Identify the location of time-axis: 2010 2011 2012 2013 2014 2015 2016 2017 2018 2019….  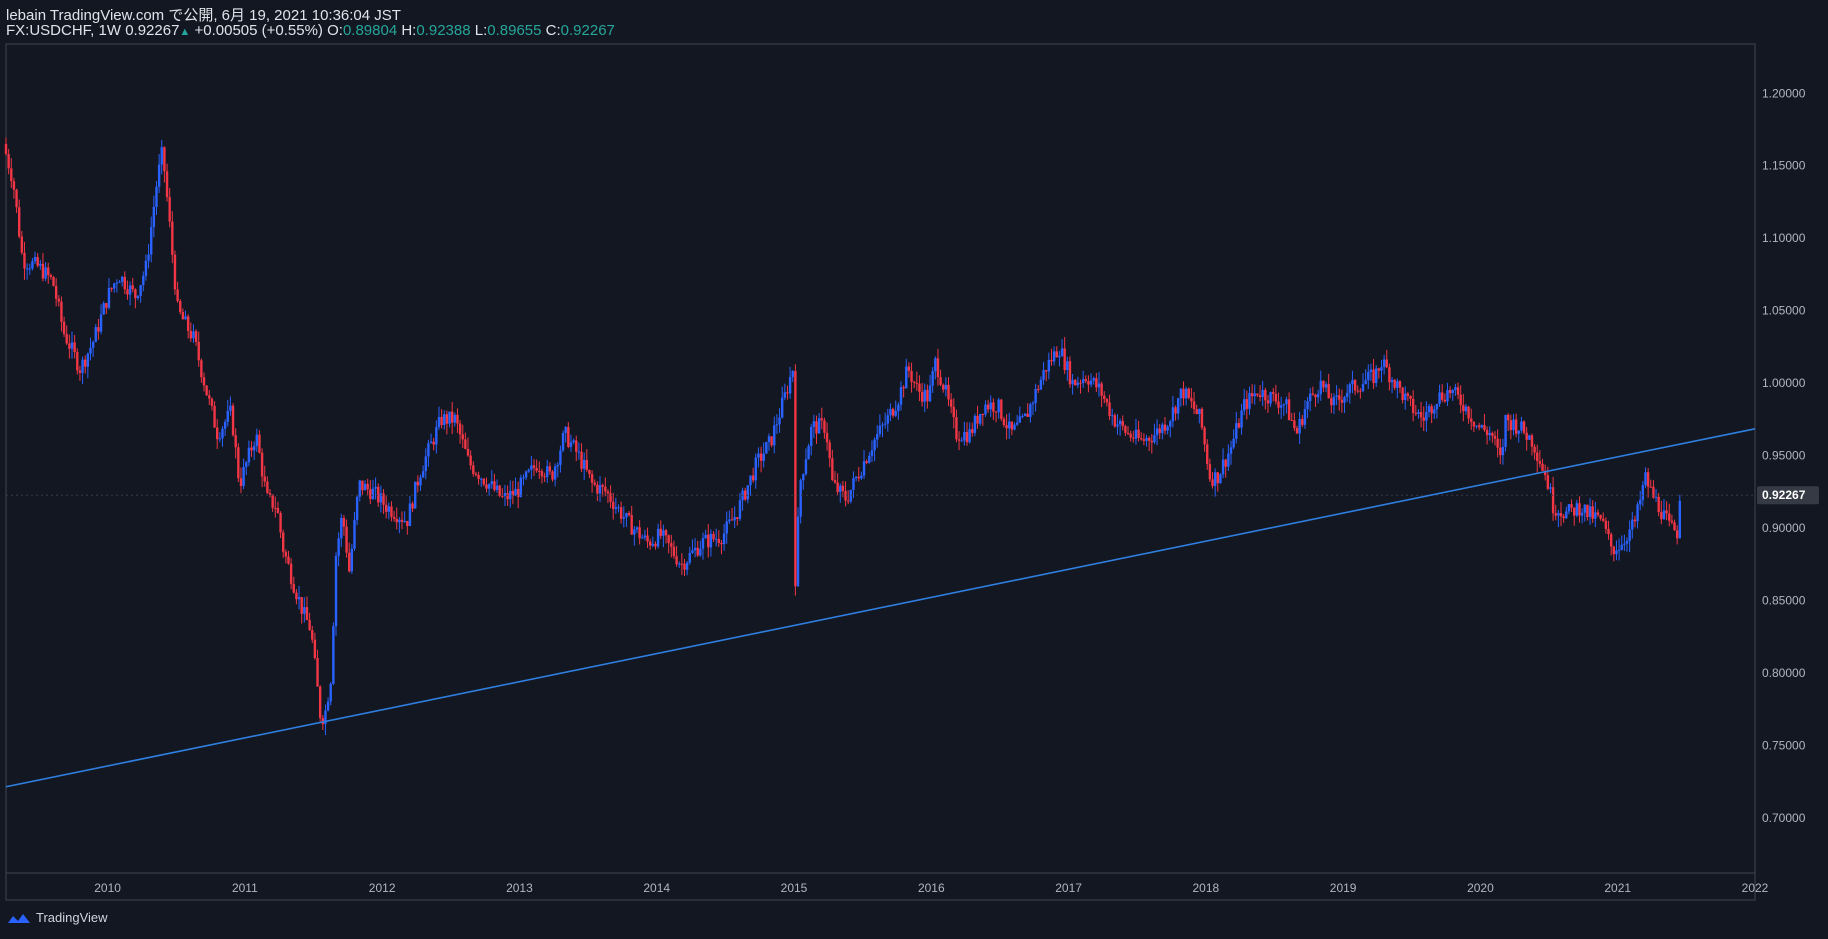
(931, 888).